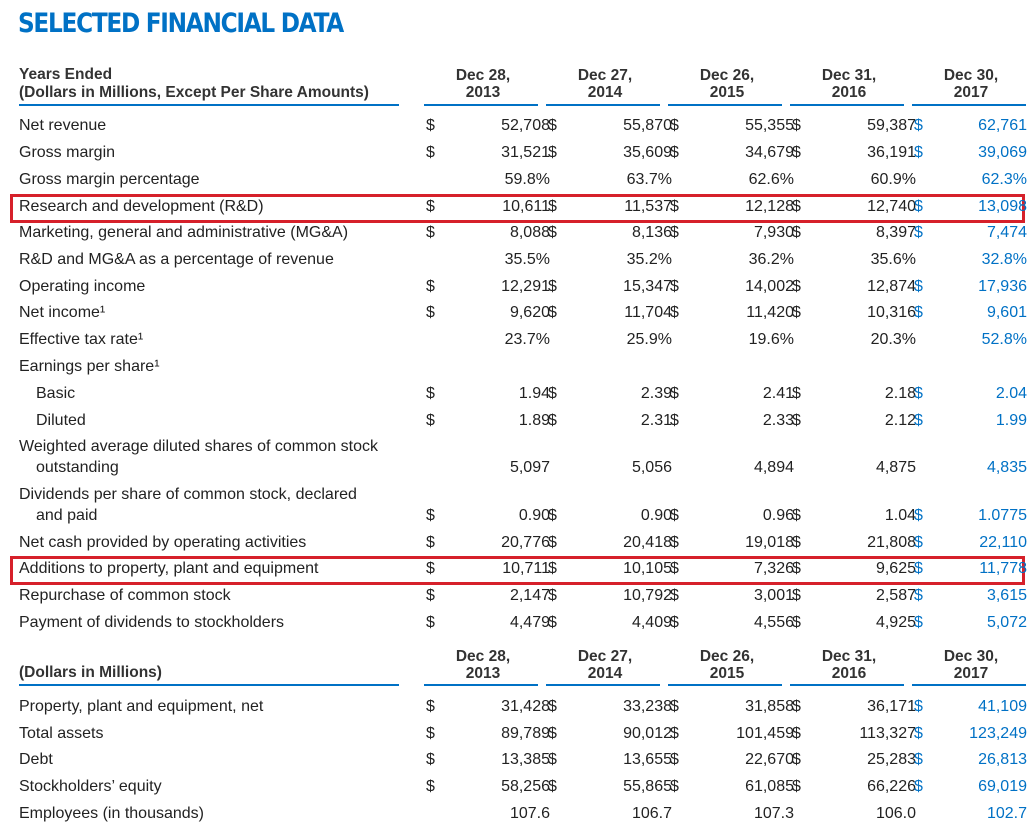 The height and width of the screenshot is (832, 1032). Describe the element at coordinates (778, 393) in the screenshot. I see `cell-basic-2015: 2.41` at that location.